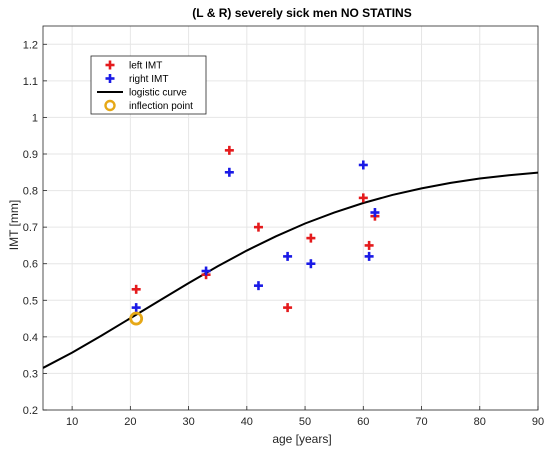 This screenshot has width=550, height=451. What do you see at coordinates (30, 45) in the screenshot?
I see `y-tick-label: 1.2` at bounding box center [30, 45].